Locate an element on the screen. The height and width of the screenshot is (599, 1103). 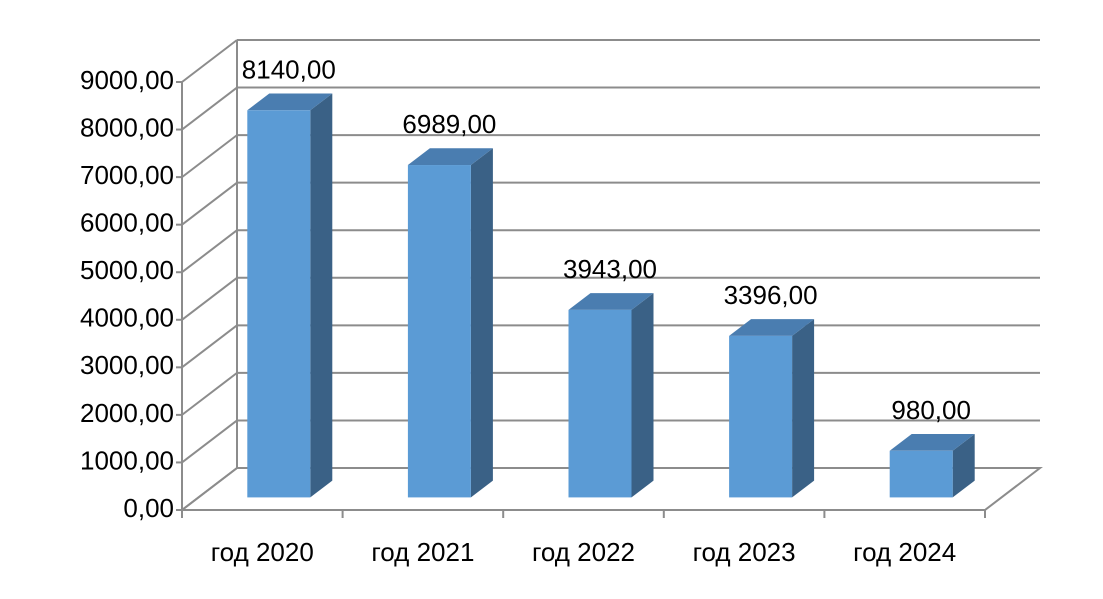
value-label: 3396,00 is located at coordinates (771, 295).